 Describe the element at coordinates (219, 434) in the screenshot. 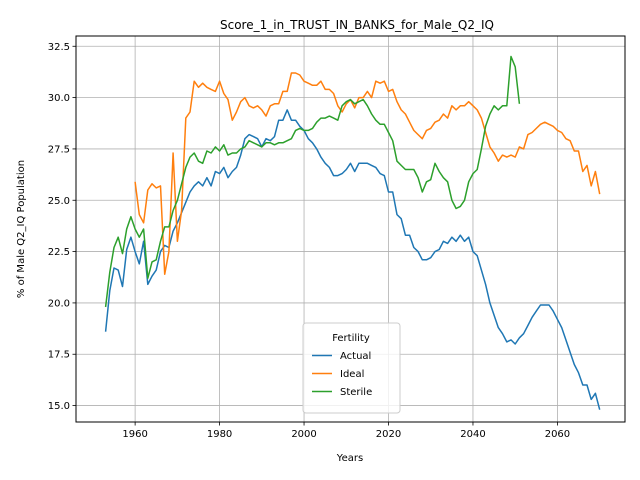

I see `x-tick-label: 1980` at that location.